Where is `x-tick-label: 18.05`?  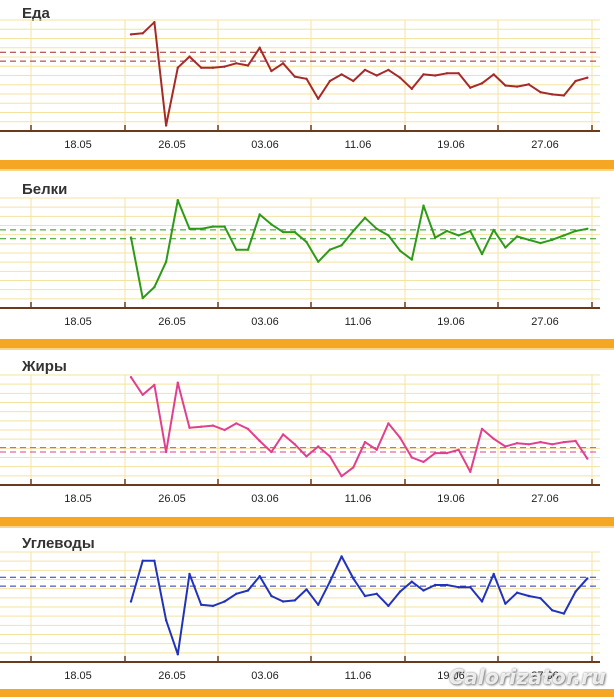
x-tick-label: 18.05 is located at coordinates (78, 322).